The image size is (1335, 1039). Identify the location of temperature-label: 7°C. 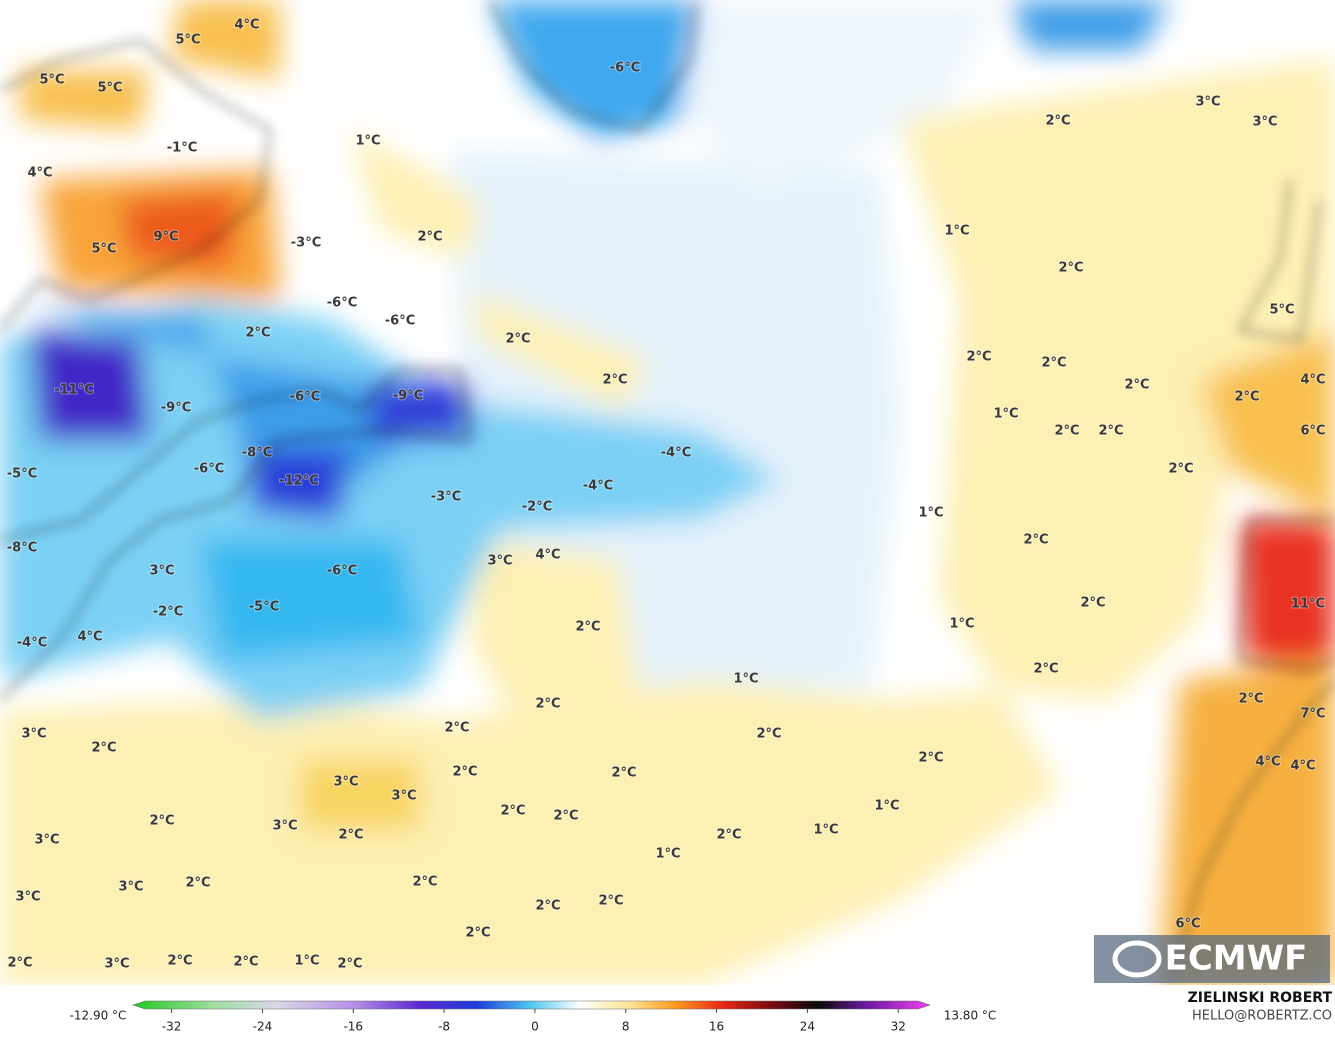
(1312, 714).